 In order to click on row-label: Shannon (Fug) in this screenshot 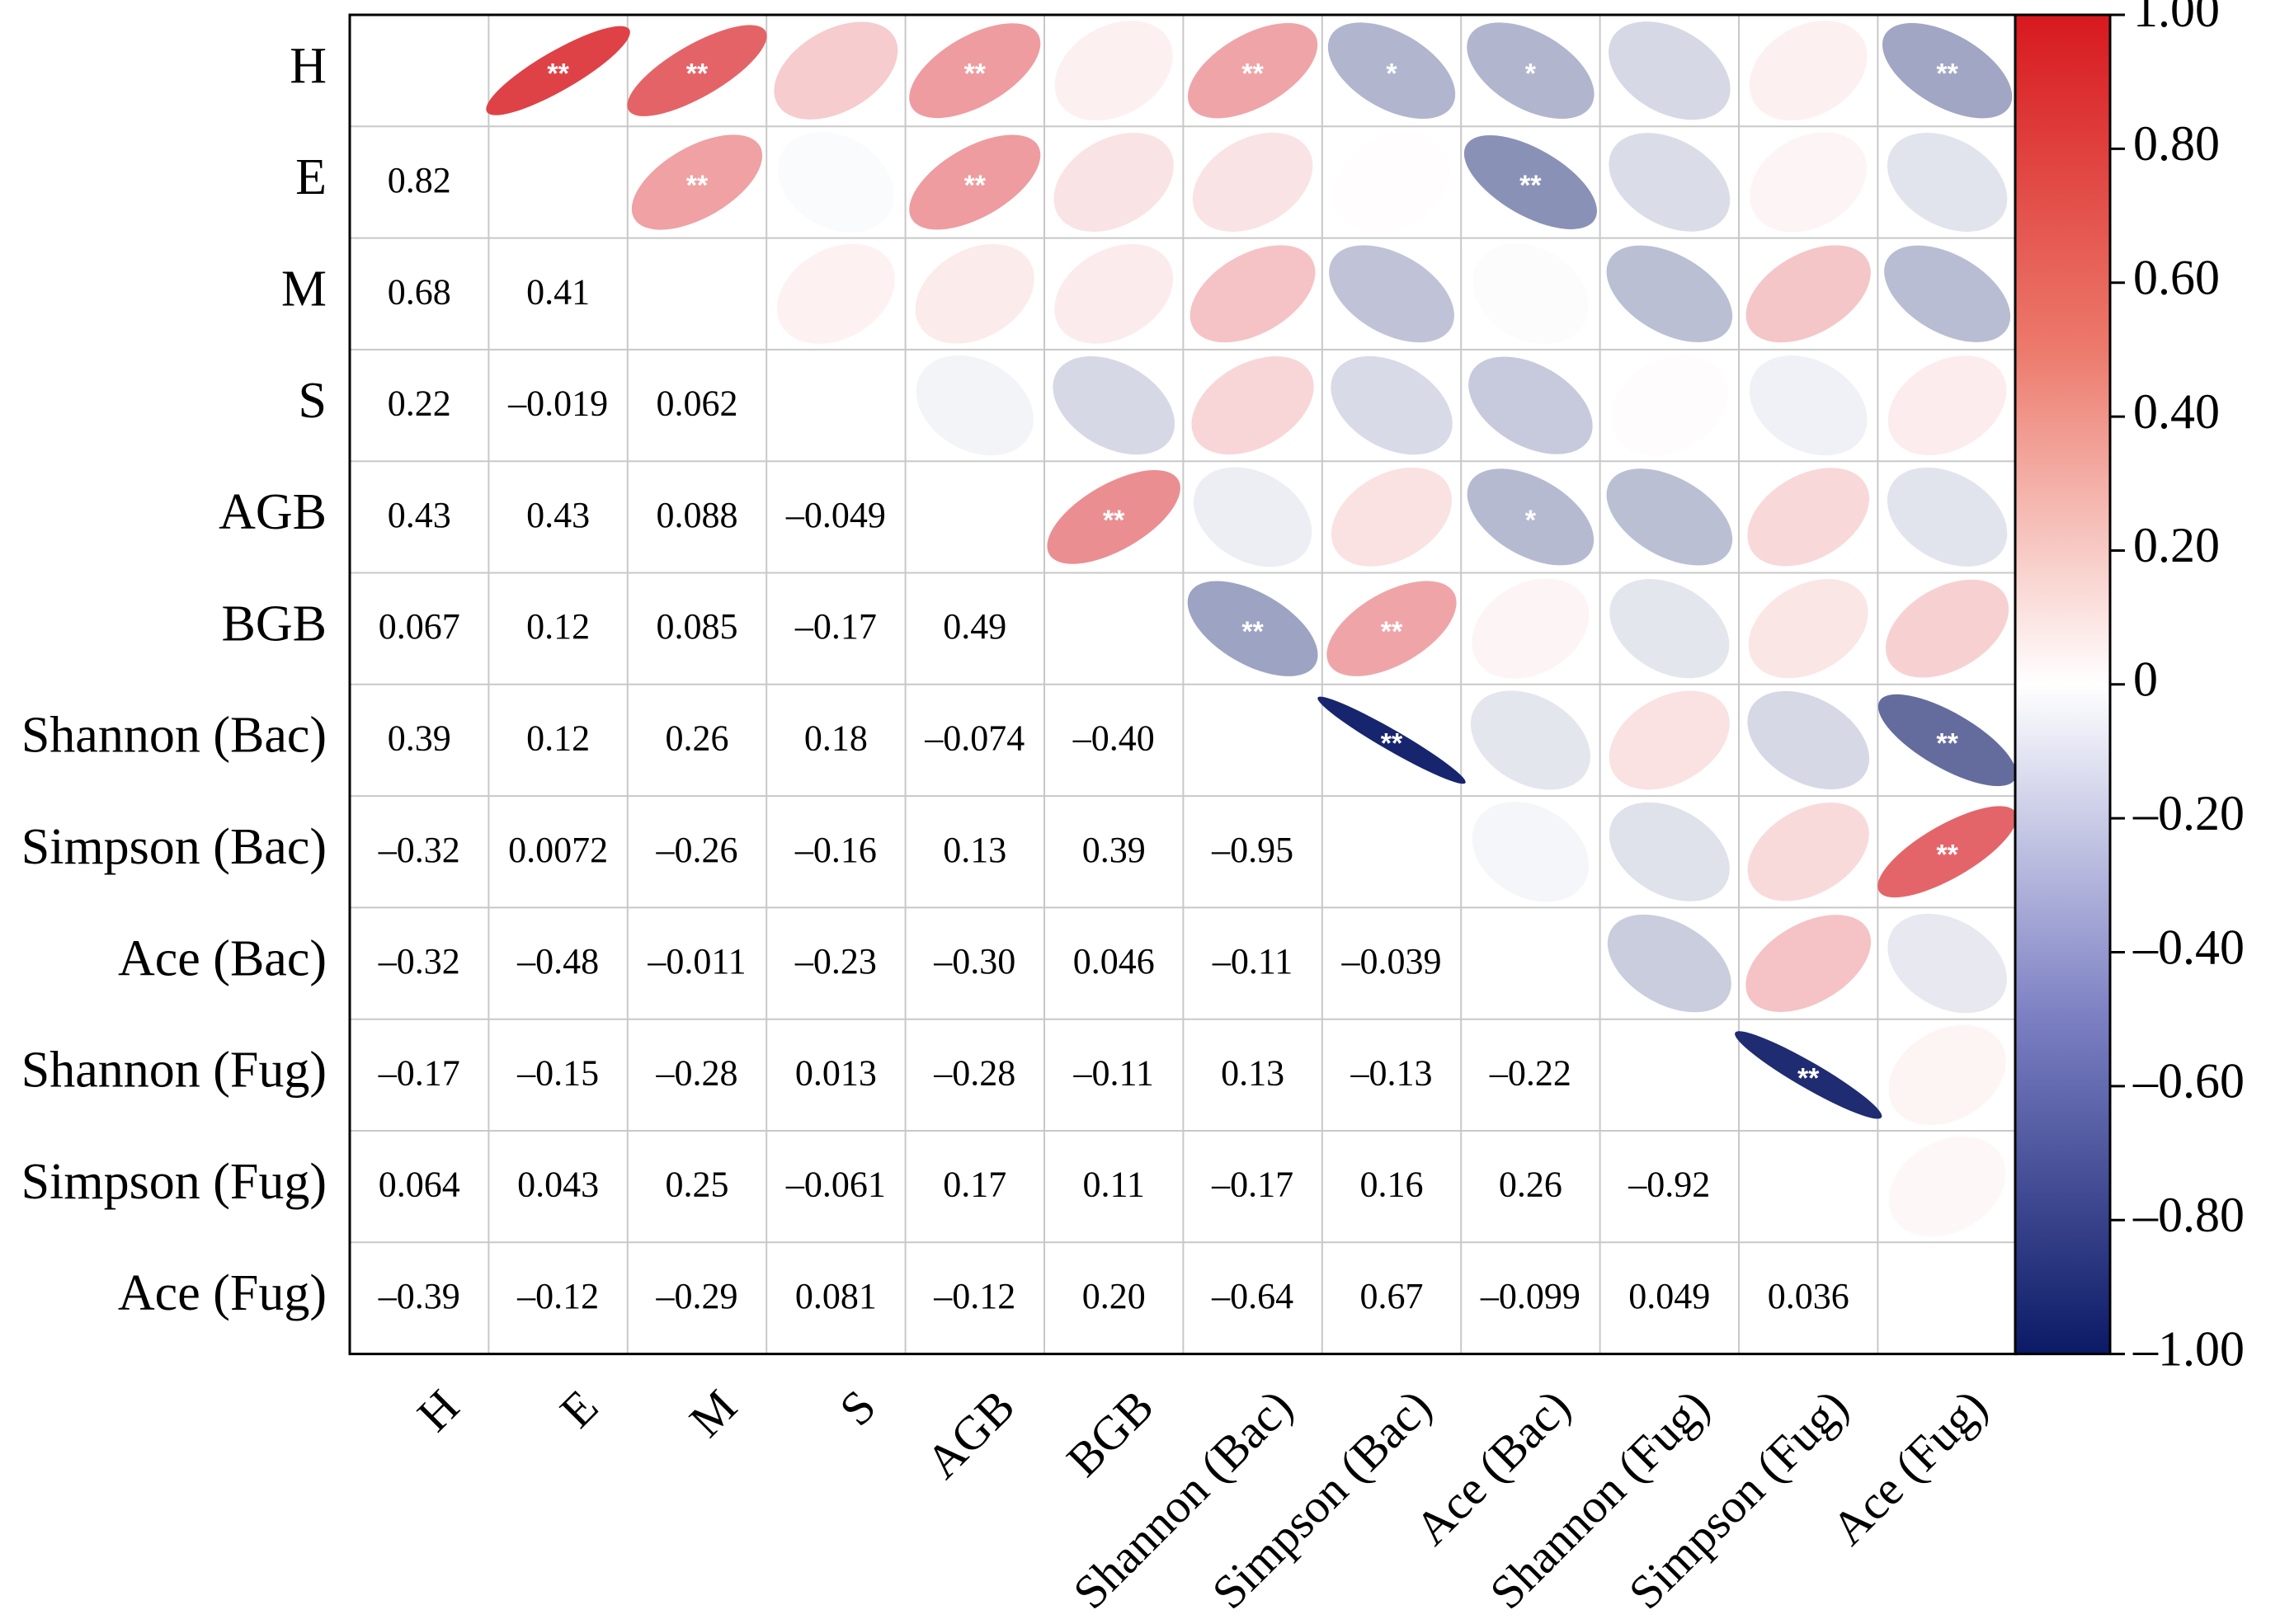, I will do `click(174, 1071)`.